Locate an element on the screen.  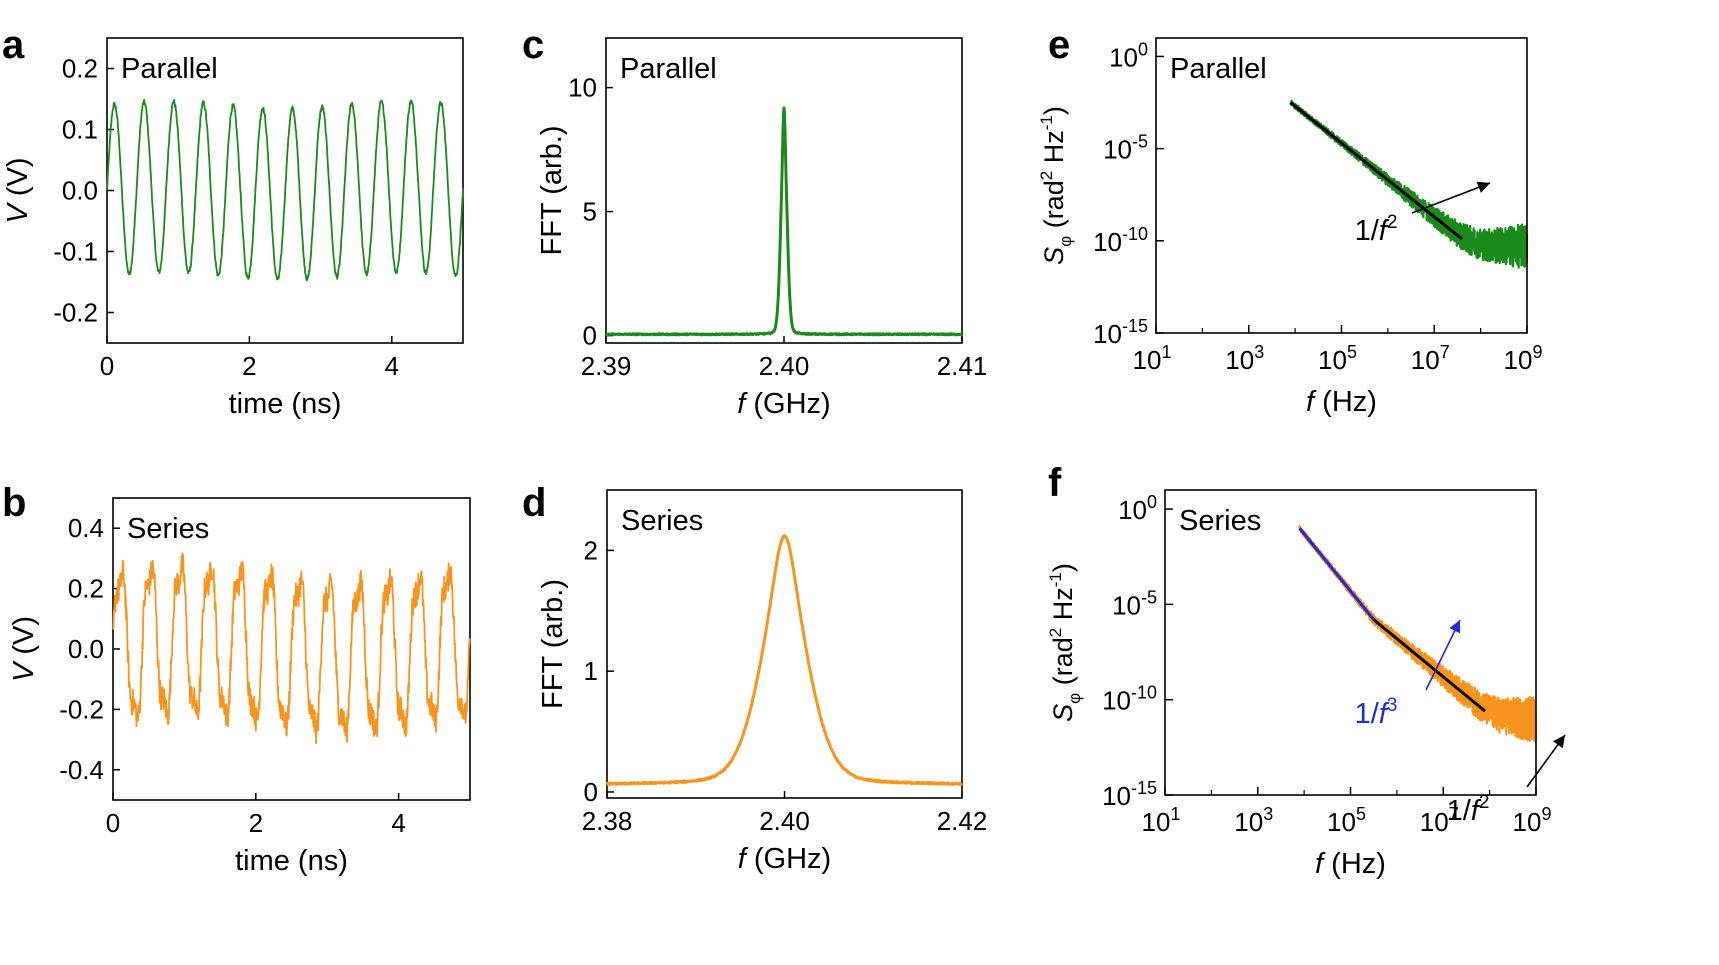
y-tick-label: 0.4 is located at coordinates (86, 528).